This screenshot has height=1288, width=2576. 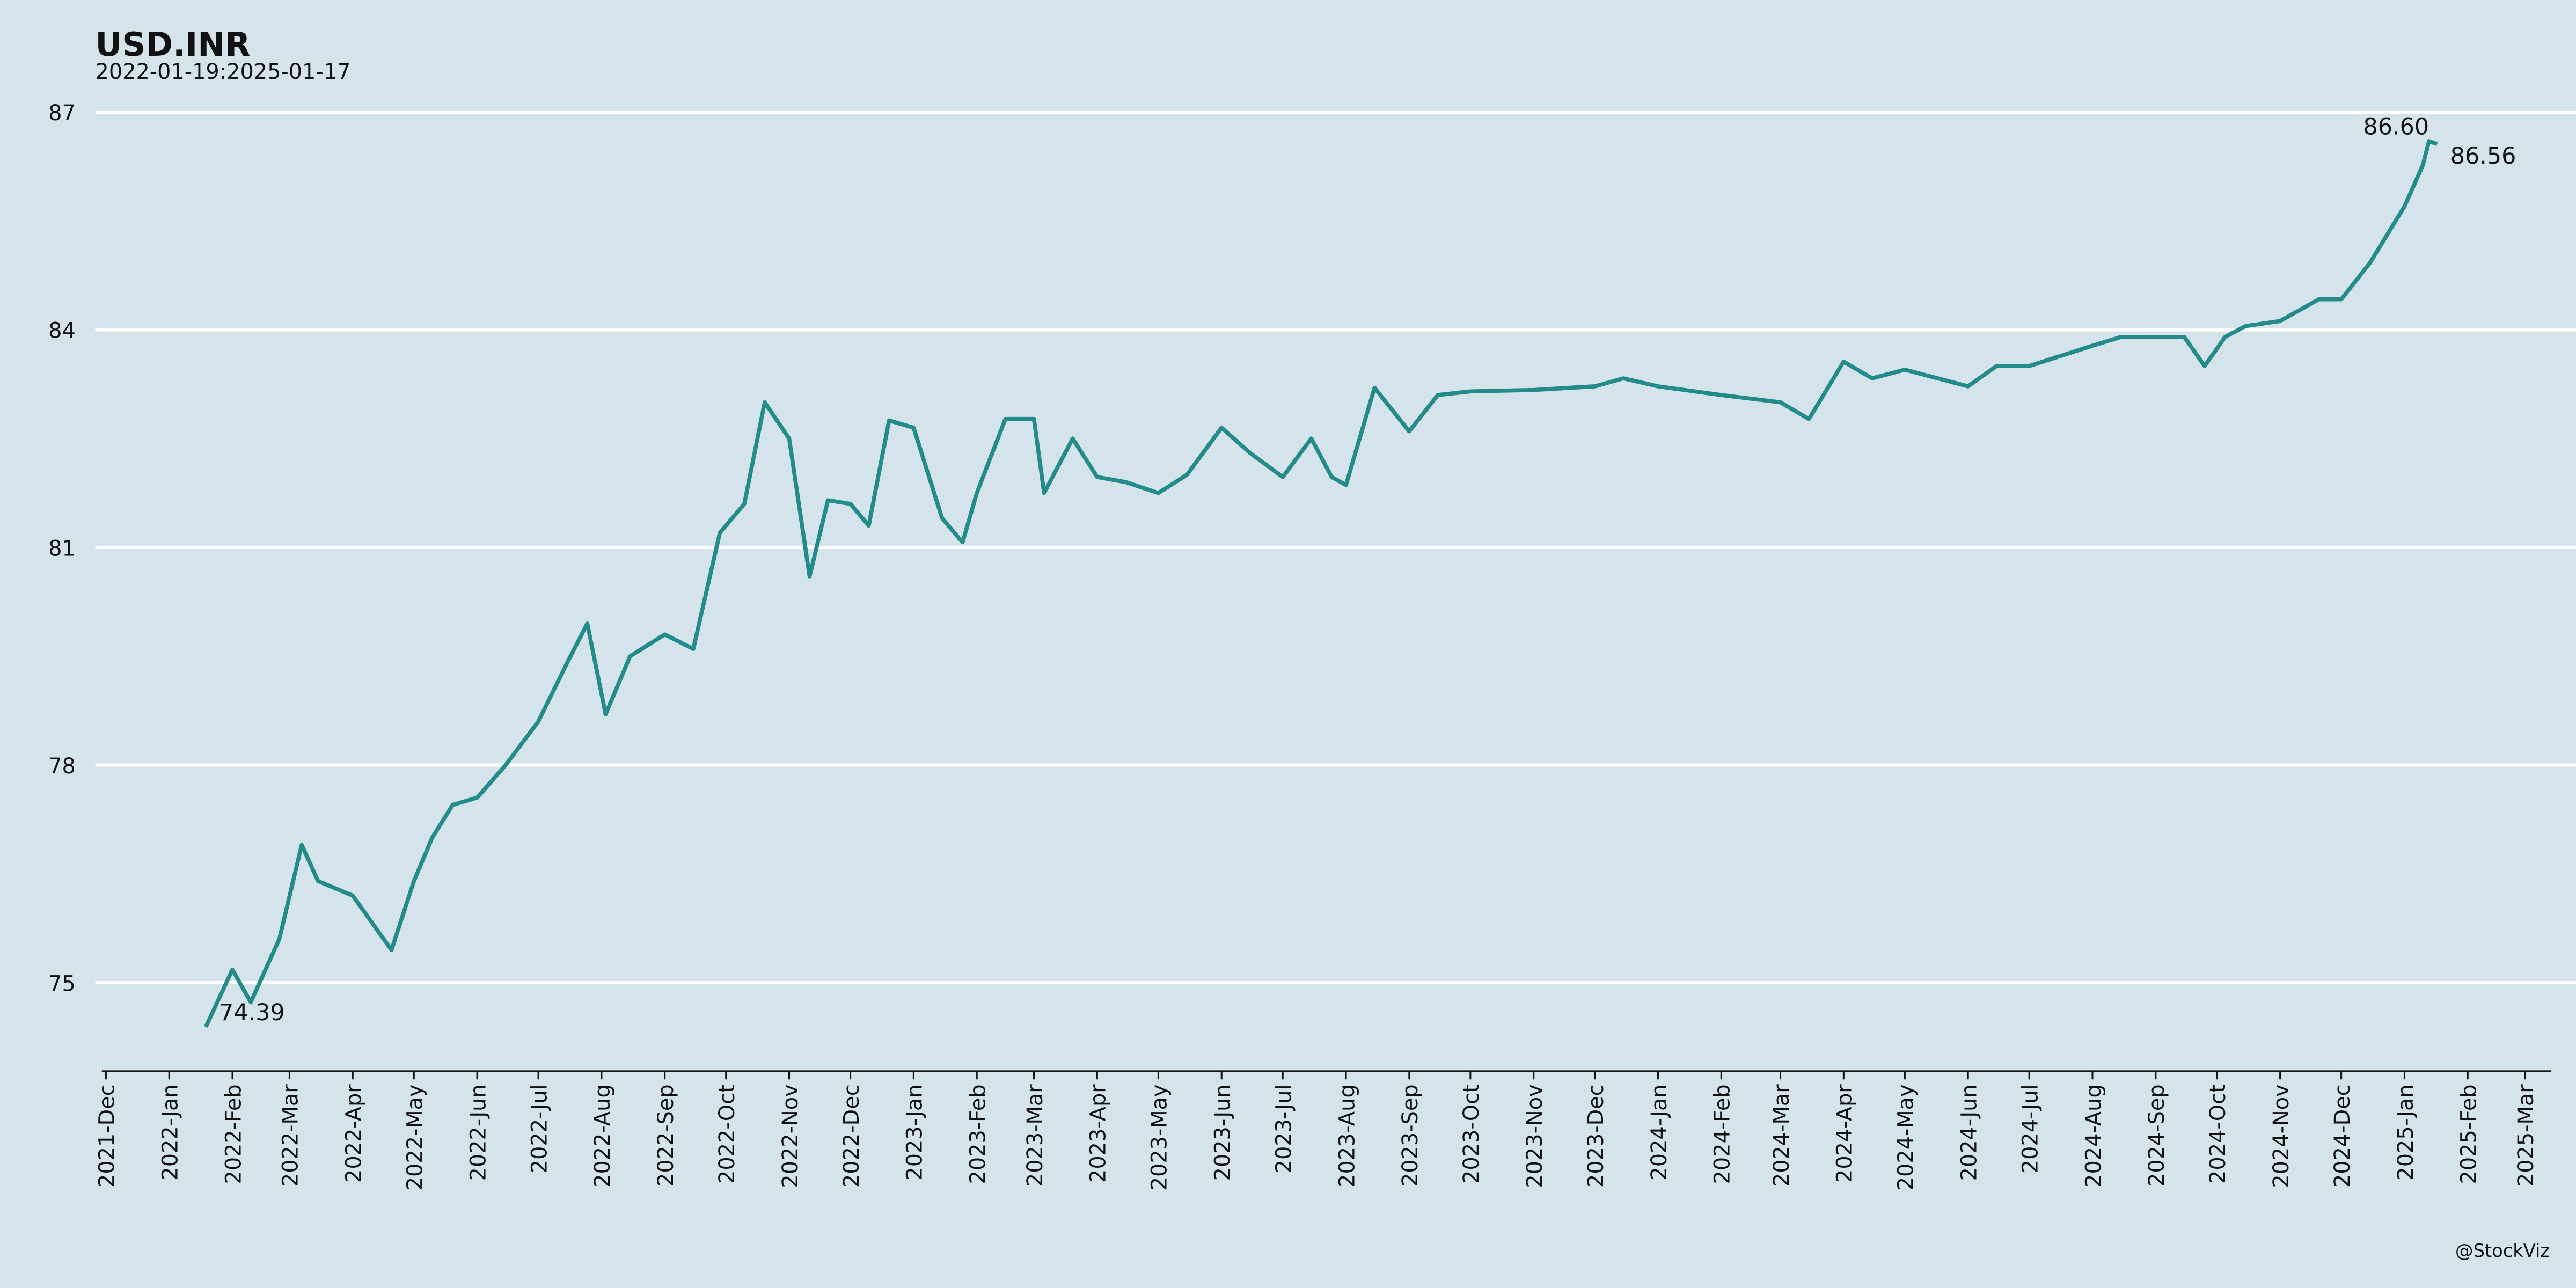 I want to click on x-tick-label: 2023-May, so click(x=1159, y=1137).